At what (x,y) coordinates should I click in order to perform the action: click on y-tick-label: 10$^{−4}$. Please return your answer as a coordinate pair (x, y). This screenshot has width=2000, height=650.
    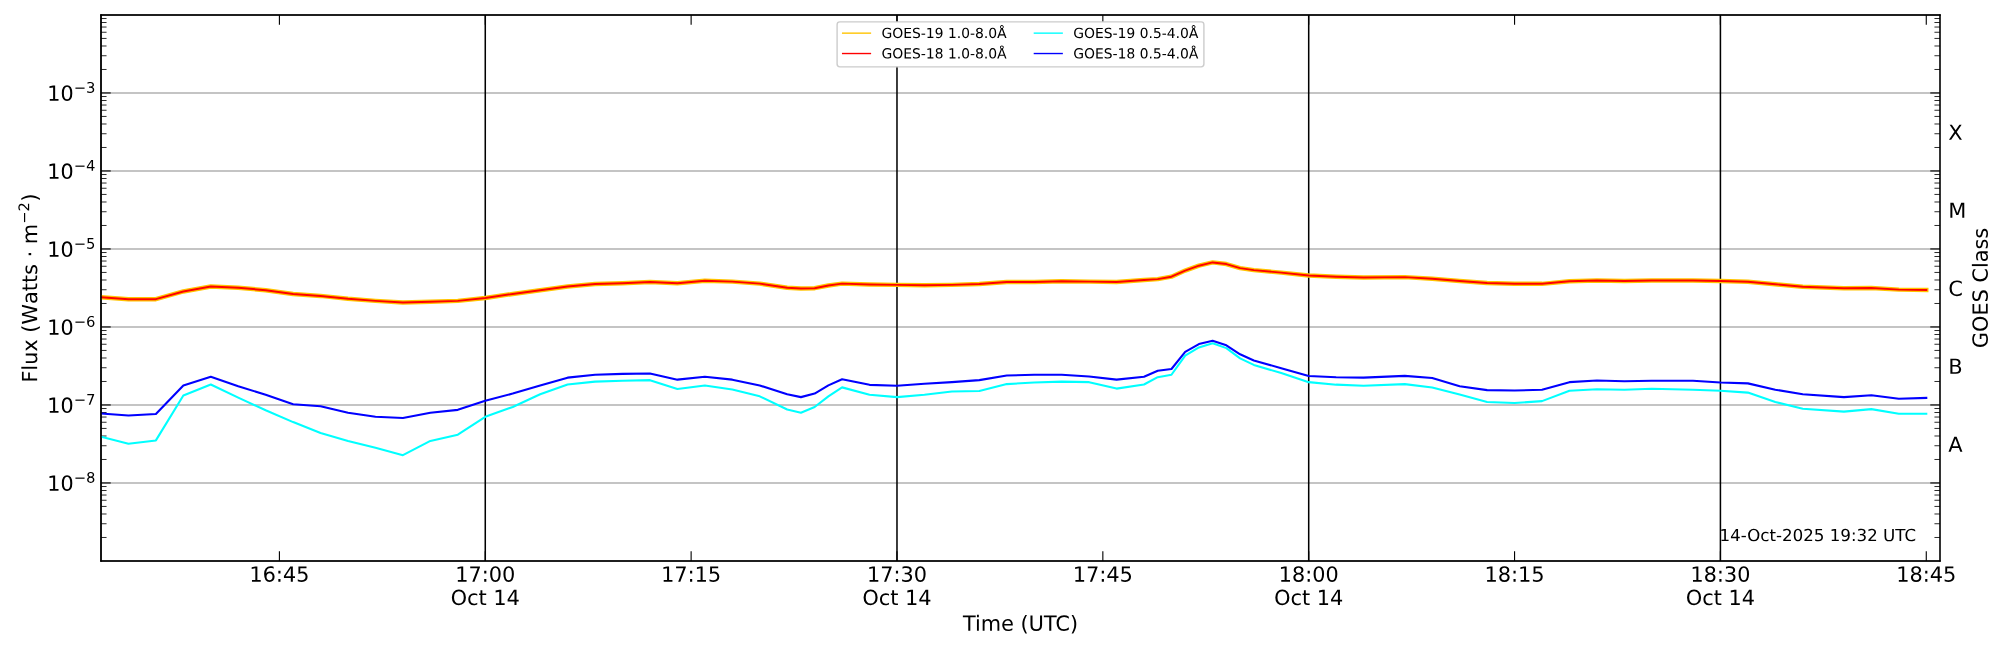
    Looking at the image, I should click on (72, 170).